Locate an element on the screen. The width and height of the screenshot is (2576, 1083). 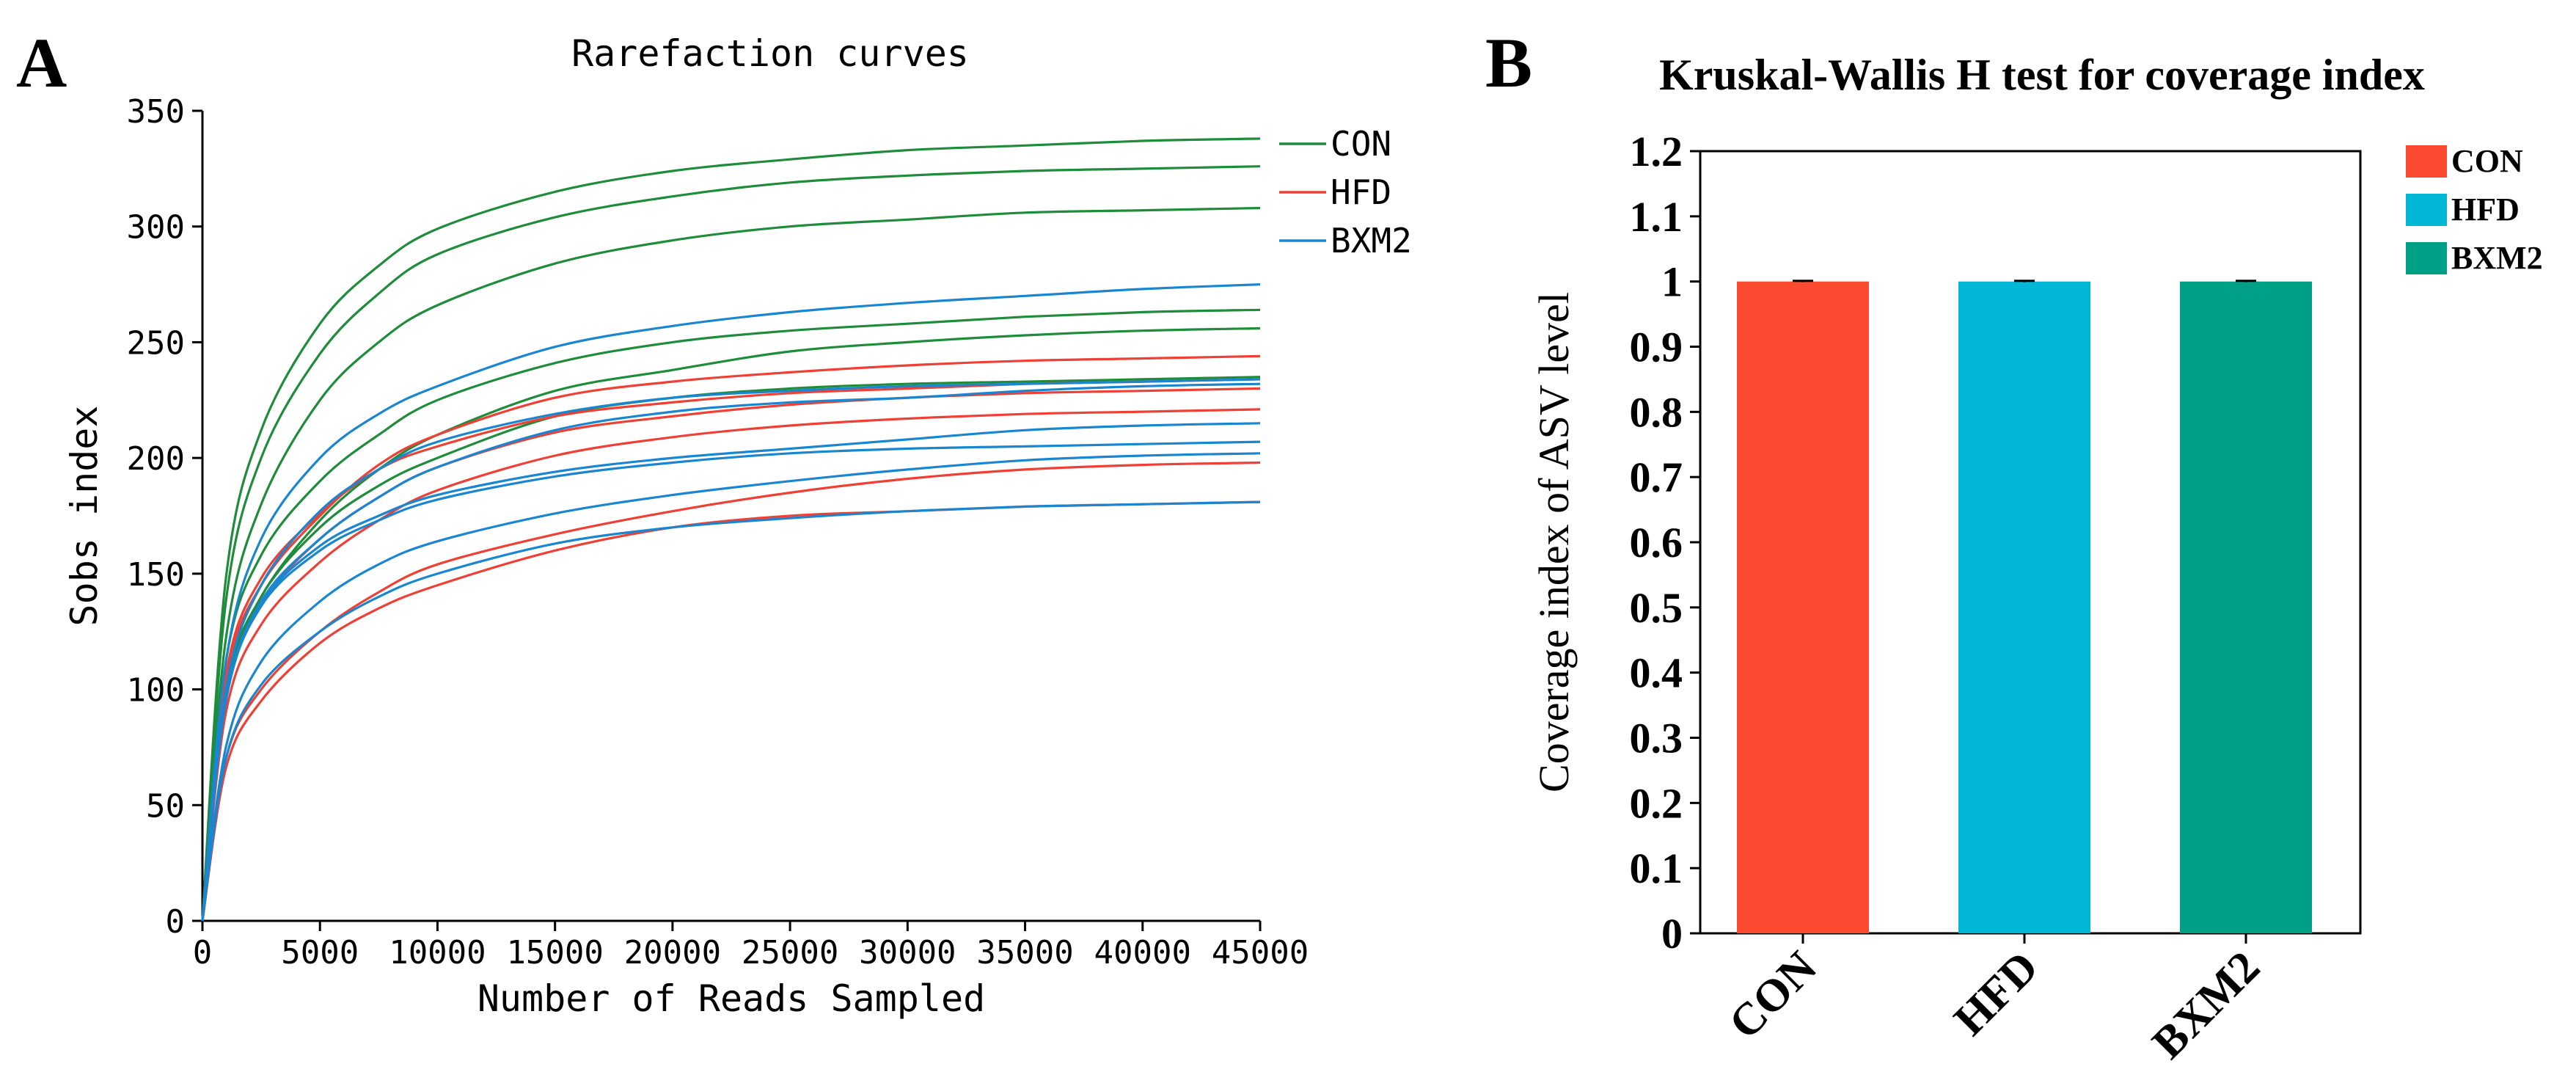
y-tick-label: 1.2 is located at coordinates (1656, 151).